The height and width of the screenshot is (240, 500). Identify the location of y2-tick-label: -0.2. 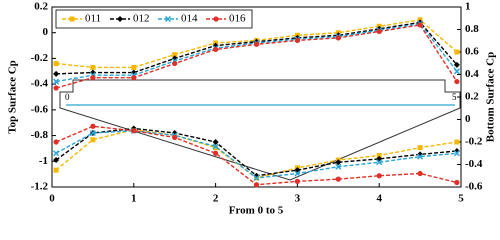
(474, 142).